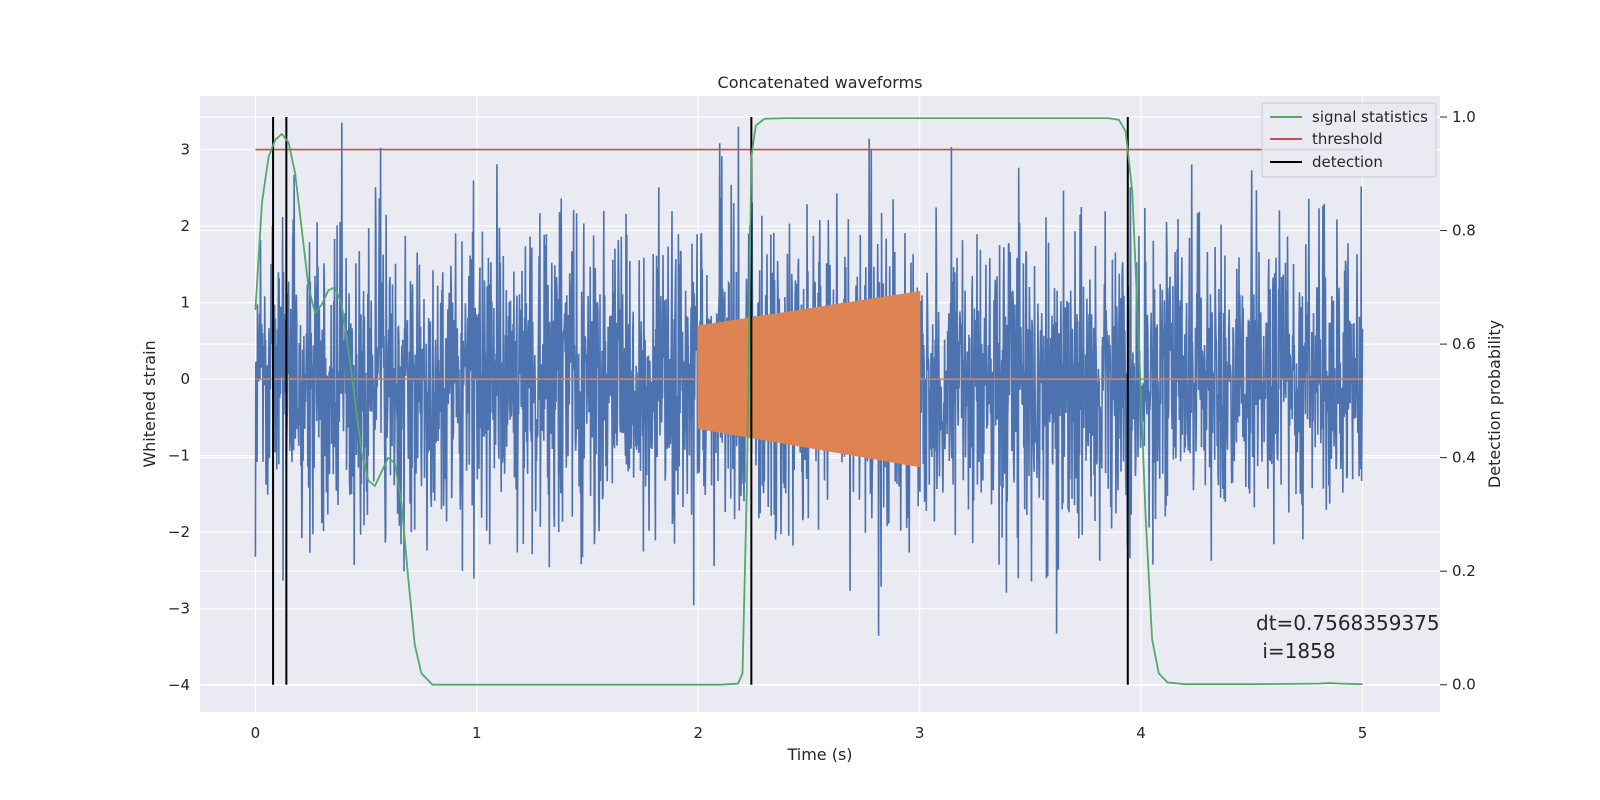 This screenshot has width=1600, height=800. What do you see at coordinates (185, 150) in the screenshot?
I see `y-tick-label-7: 3` at bounding box center [185, 150].